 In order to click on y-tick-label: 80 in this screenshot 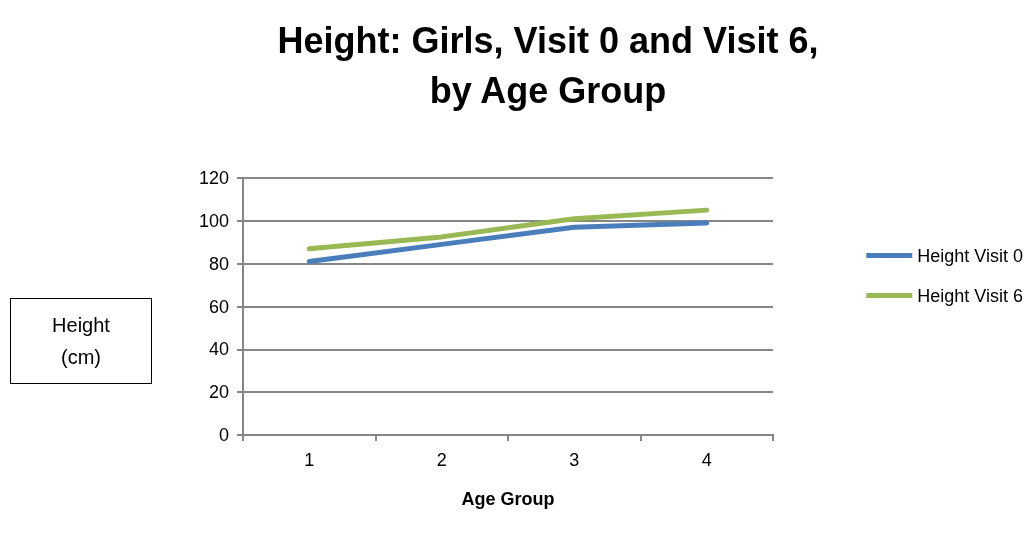, I will do `click(218, 263)`.